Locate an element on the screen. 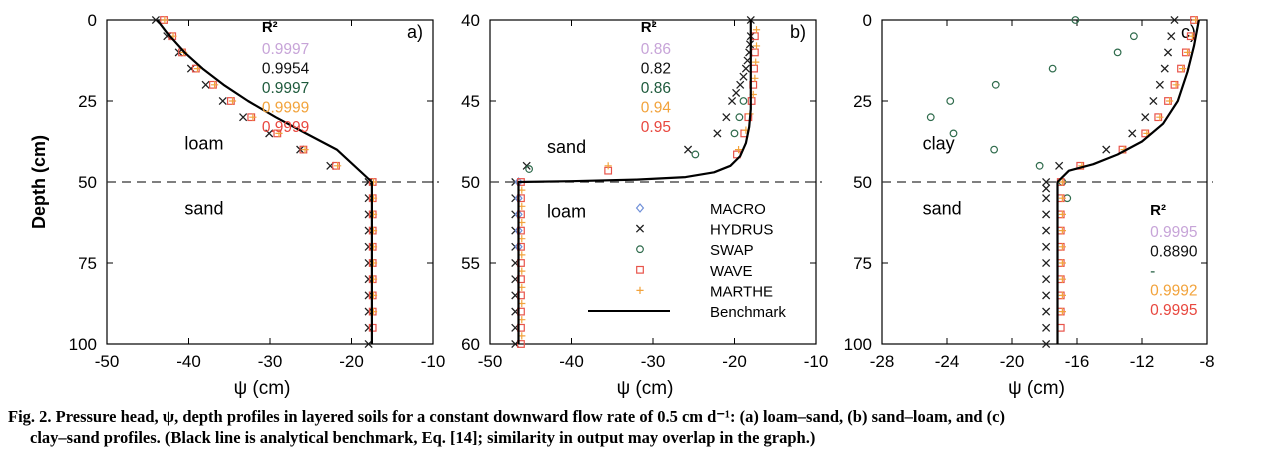 The width and height of the screenshot is (1275, 470). y-tick-label: 75 is located at coordinates (862, 263).